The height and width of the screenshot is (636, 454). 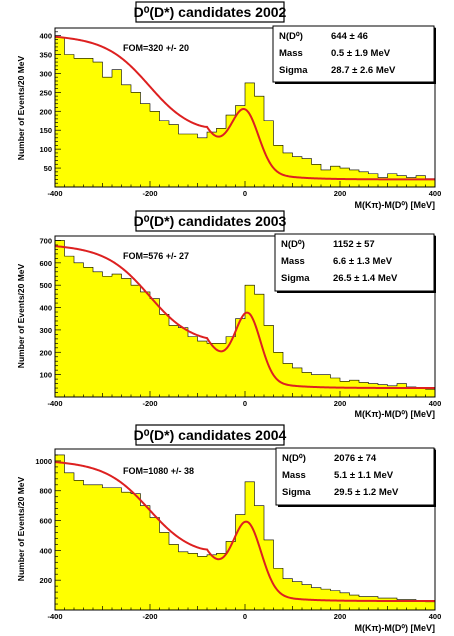 What do you see at coordinates (21, 315) in the screenshot?
I see `y-axis-label: Number of Events/20 MeV` at bounding box center [21, 315].